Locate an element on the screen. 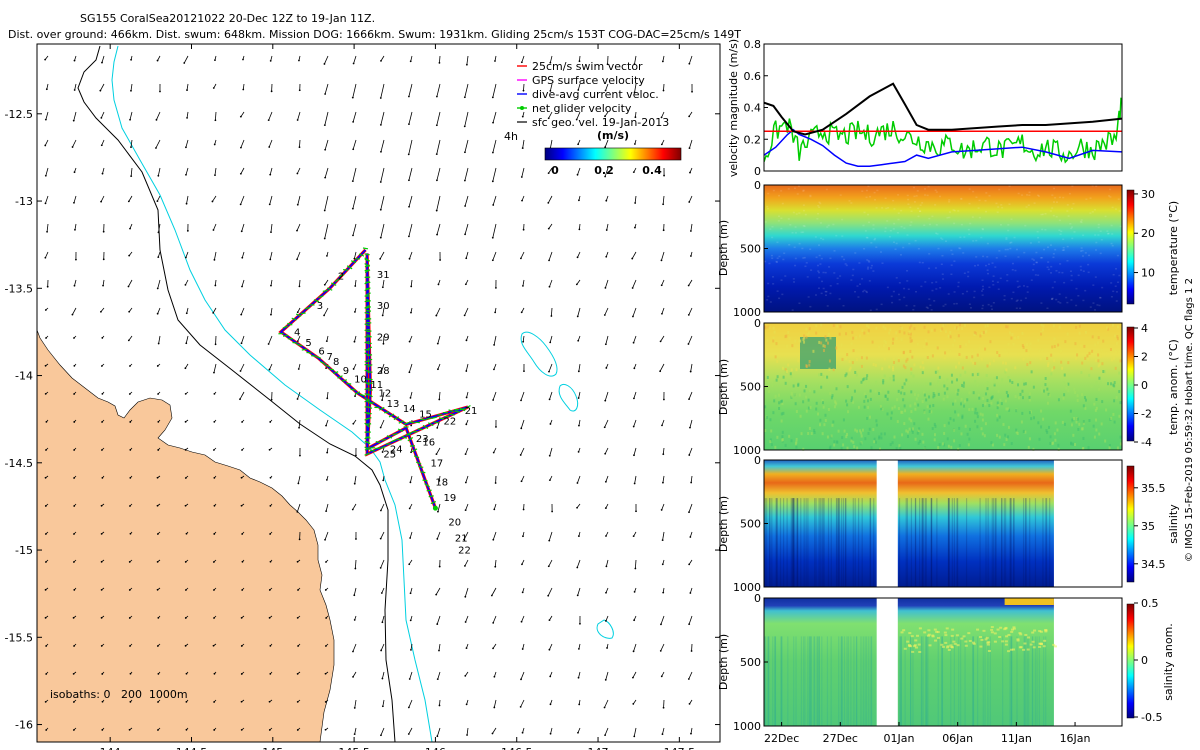 The width and height of the screenshot is (1200, 750). temp-anomaly-ylabel: Depth (m) is located at coordinates (723, 387).